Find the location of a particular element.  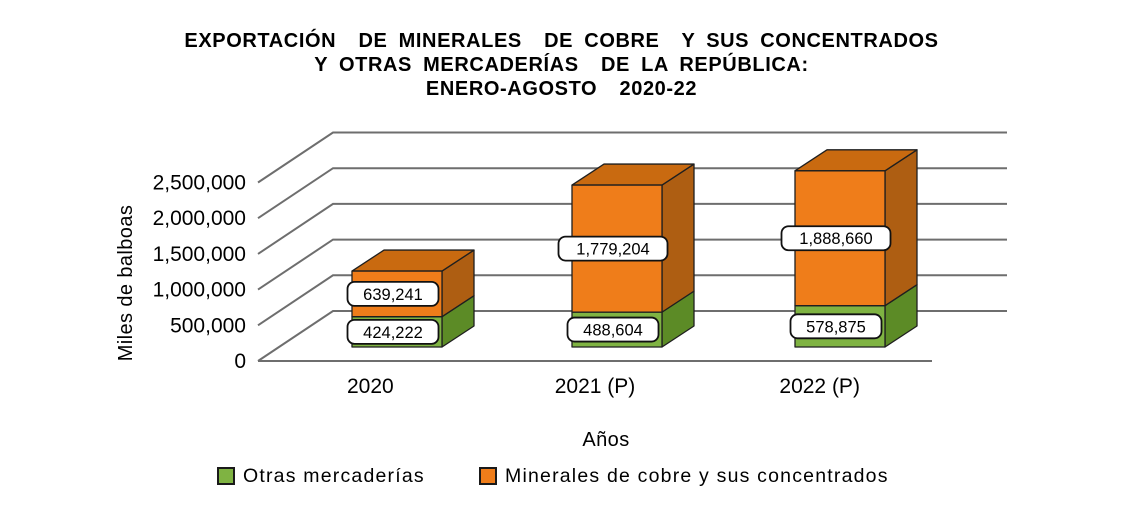

data-label-text: 1,779,204 is located at coordinates (612, 250).